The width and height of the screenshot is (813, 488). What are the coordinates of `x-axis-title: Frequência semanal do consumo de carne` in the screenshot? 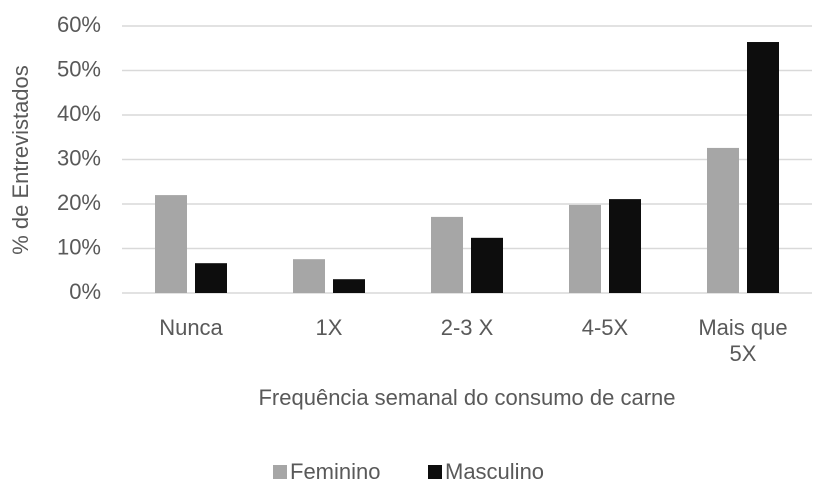 It's located at (466, 397).